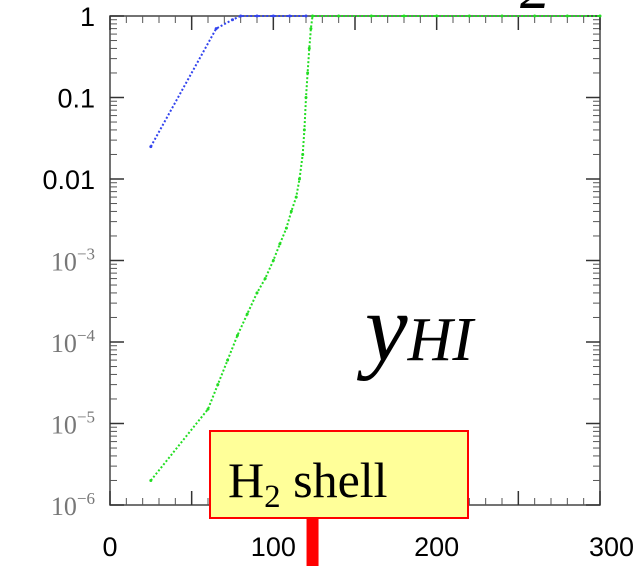 The width and height of the screenshot is (637, 566). Describe the element at coordinates (109, 547) in the screenshot. I see `x-tick-label: 0` at that location.